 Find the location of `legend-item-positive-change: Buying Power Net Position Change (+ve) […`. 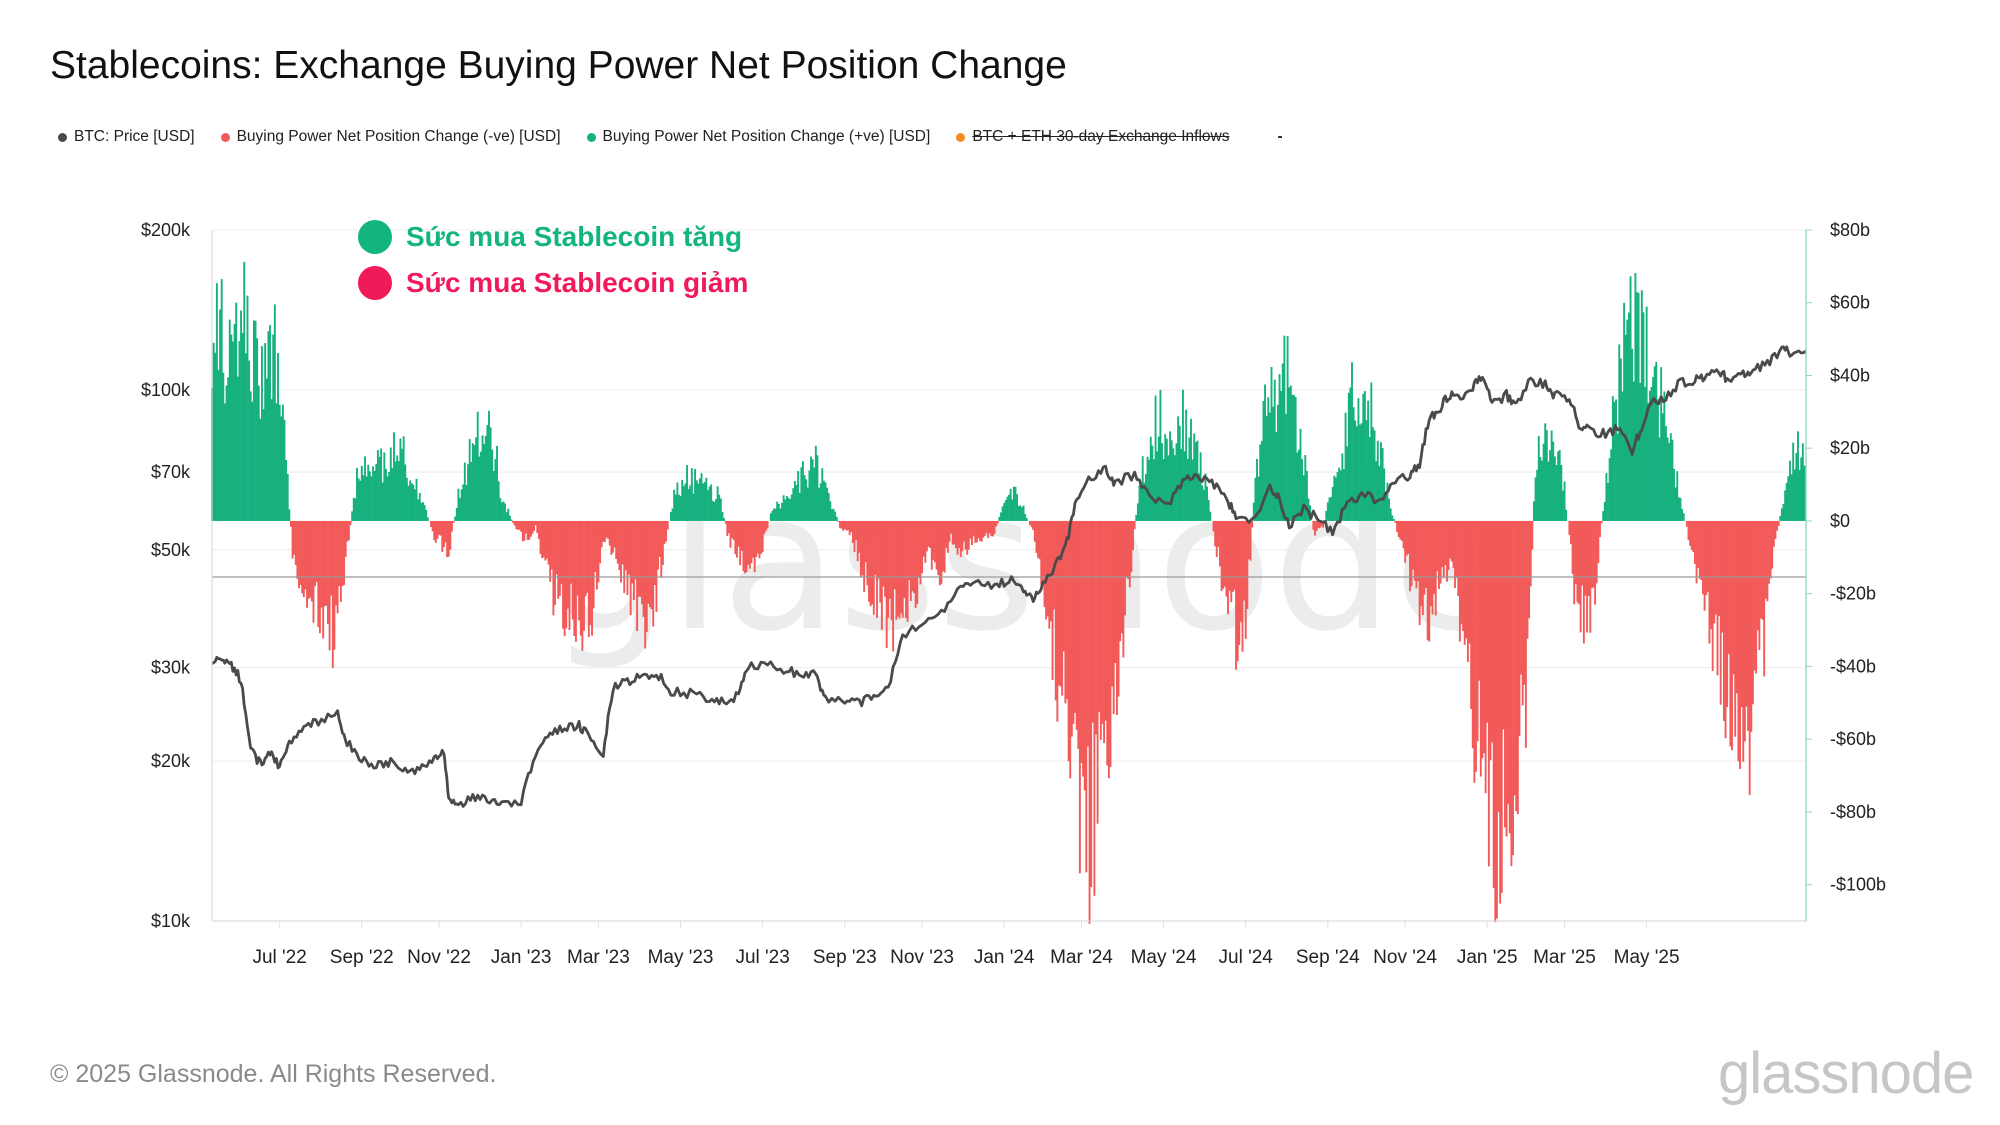

legend-item-positive-change: Buying Power Net Position Change (+ve) [… is located at coordinates (758, 137).